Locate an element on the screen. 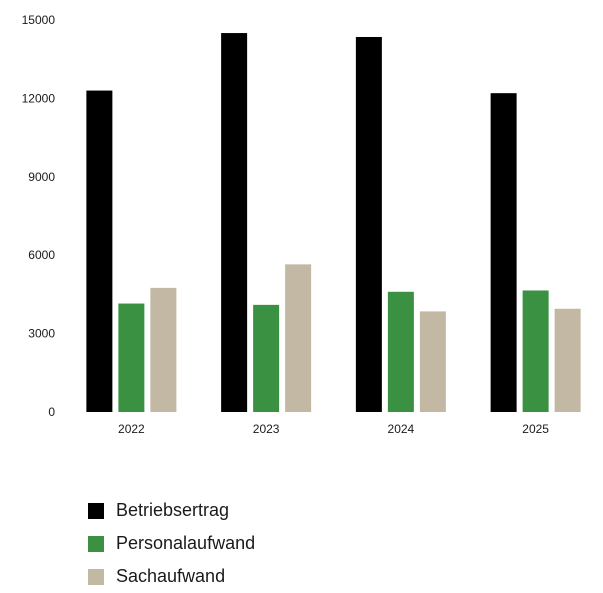 This screenshot has height=593, width=603. legend-item-personalaufwand: Personalaufwand is located at coordinates (171, 543).